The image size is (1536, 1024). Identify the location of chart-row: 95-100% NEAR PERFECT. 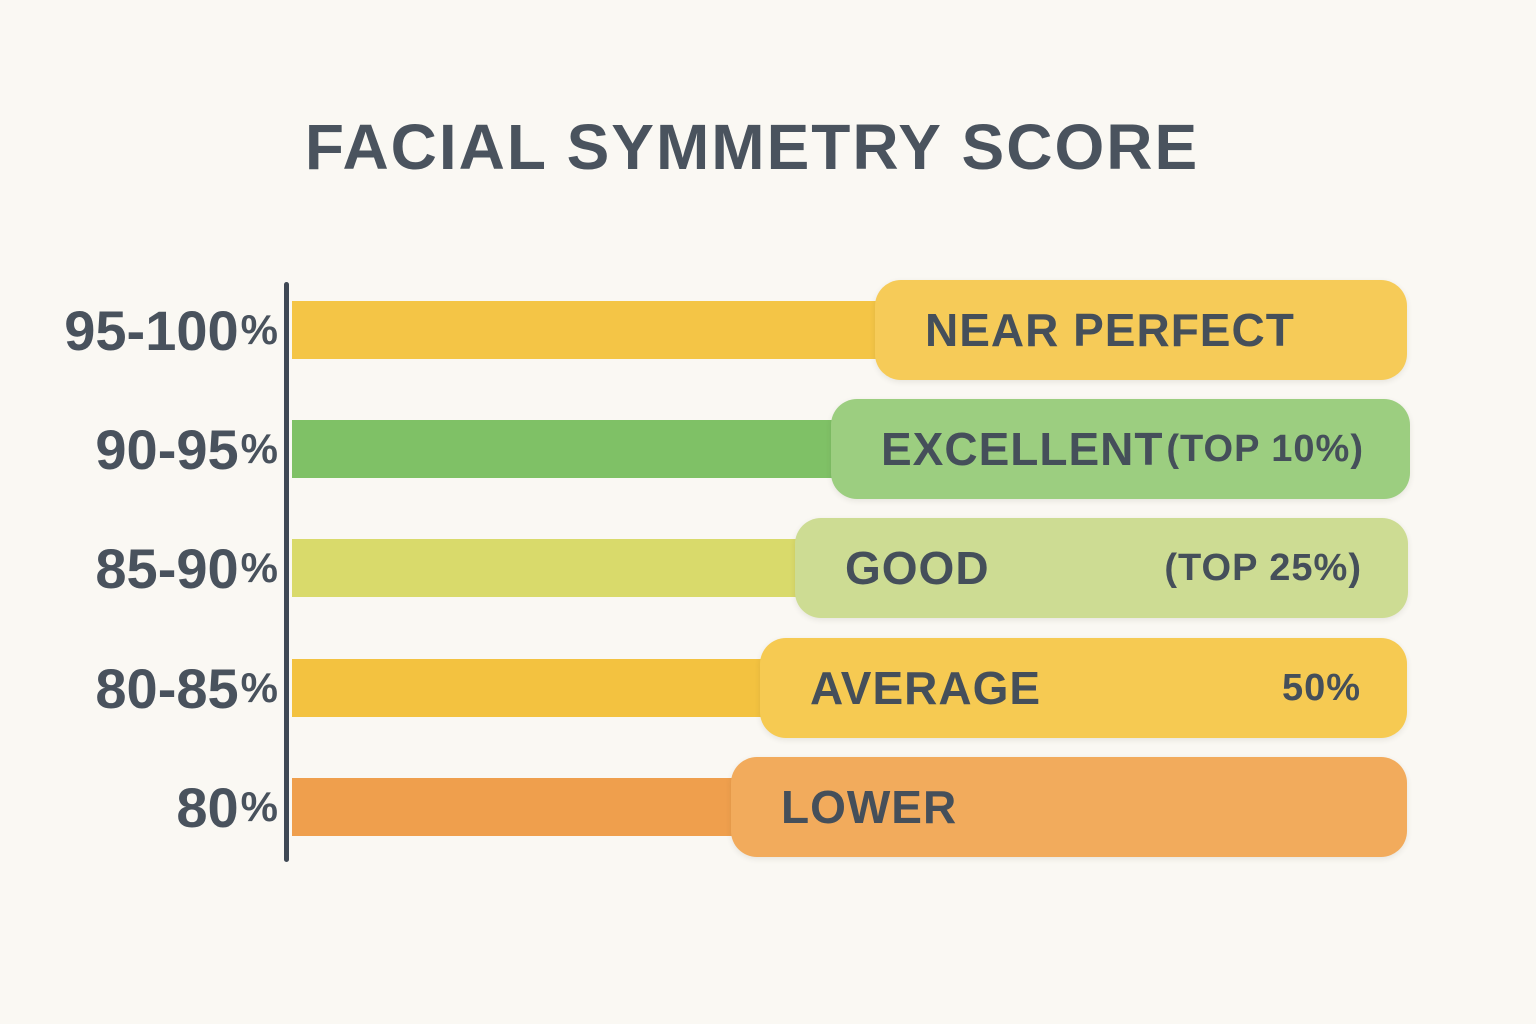
(768, 330).